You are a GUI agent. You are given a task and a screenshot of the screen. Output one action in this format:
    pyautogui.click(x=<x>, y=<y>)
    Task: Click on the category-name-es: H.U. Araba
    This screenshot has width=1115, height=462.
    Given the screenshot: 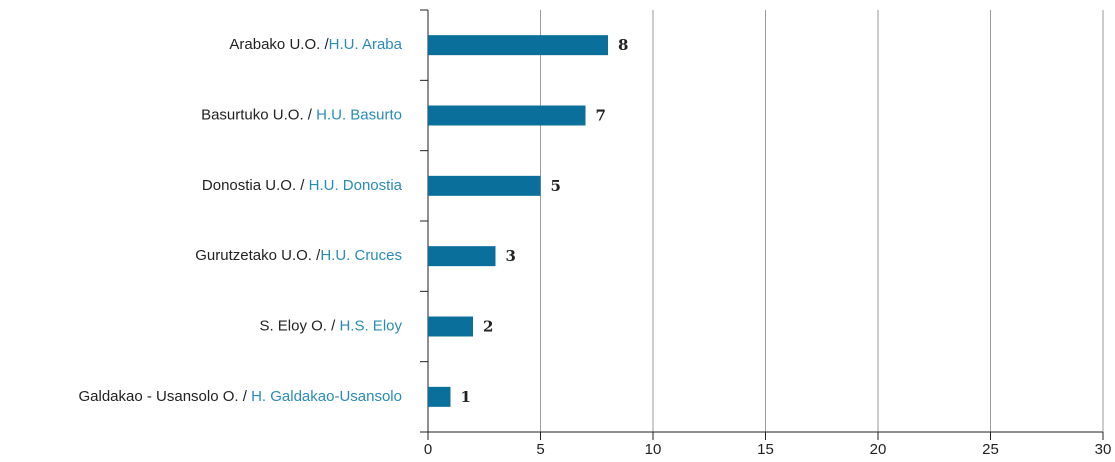 What is the action you would take?
    pyautogui.click(x=366, y=44)
    